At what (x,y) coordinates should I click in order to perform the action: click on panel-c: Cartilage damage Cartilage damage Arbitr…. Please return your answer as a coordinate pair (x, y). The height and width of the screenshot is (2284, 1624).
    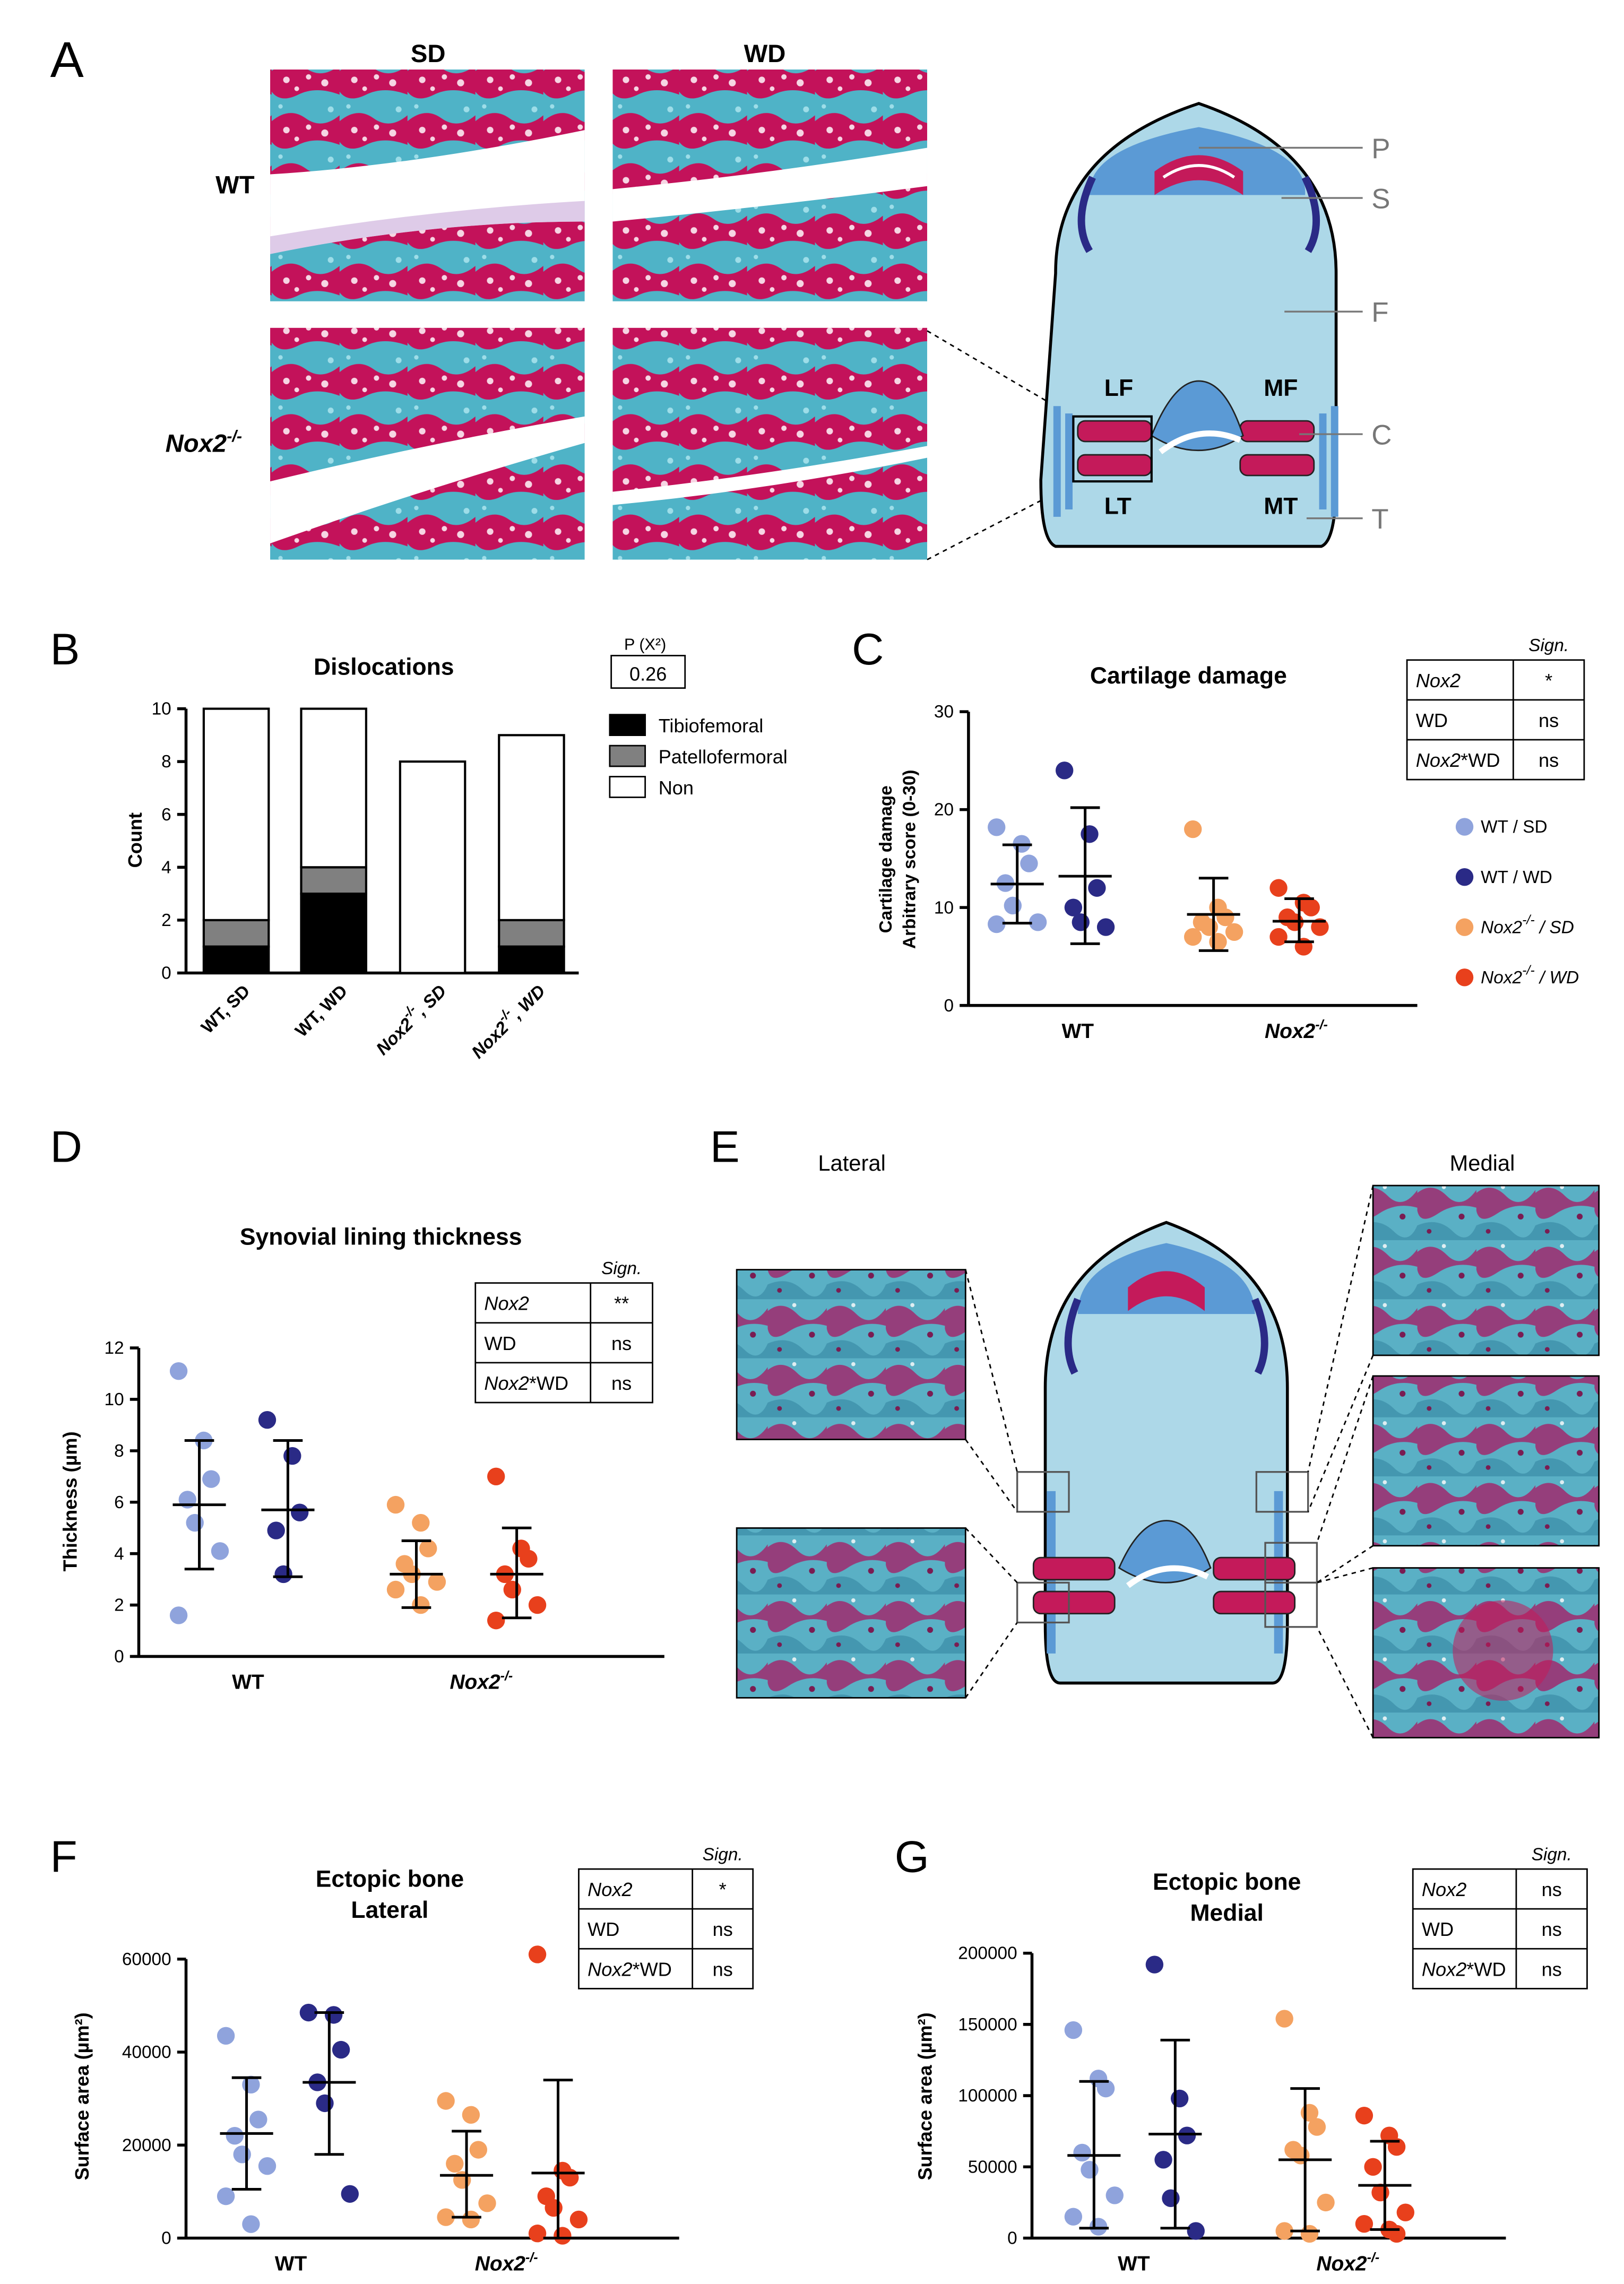
    Looking at the image, I should click on (1230, 839).